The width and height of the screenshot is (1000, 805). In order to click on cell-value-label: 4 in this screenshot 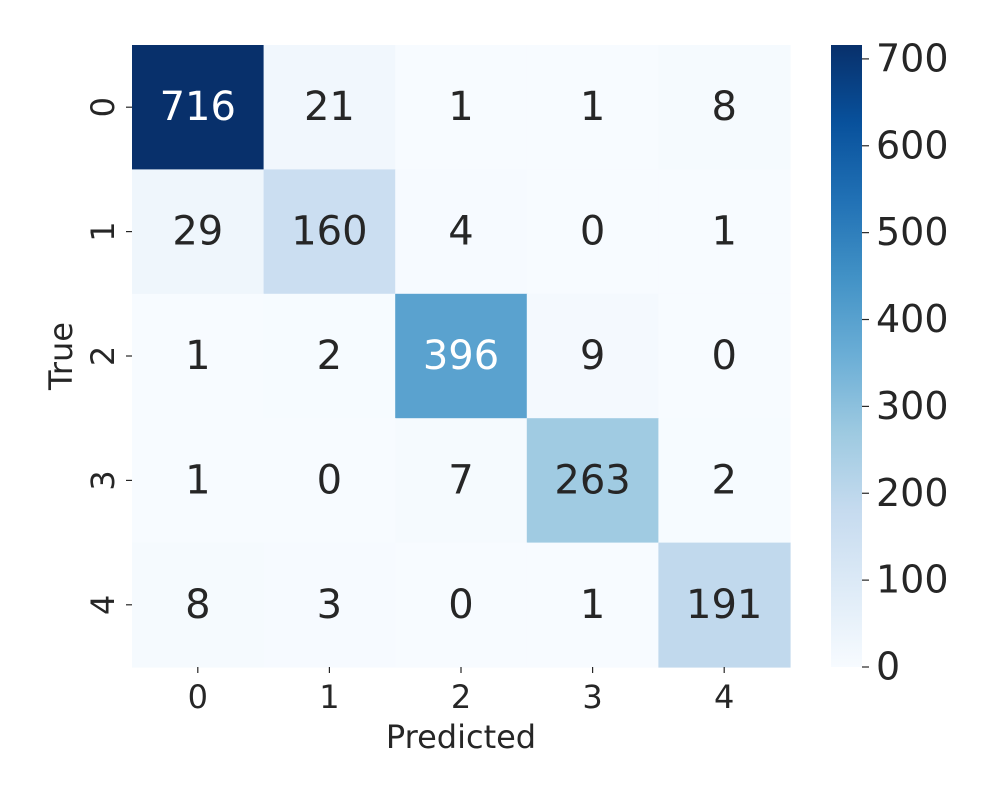, I will do `click(460, 232)`.